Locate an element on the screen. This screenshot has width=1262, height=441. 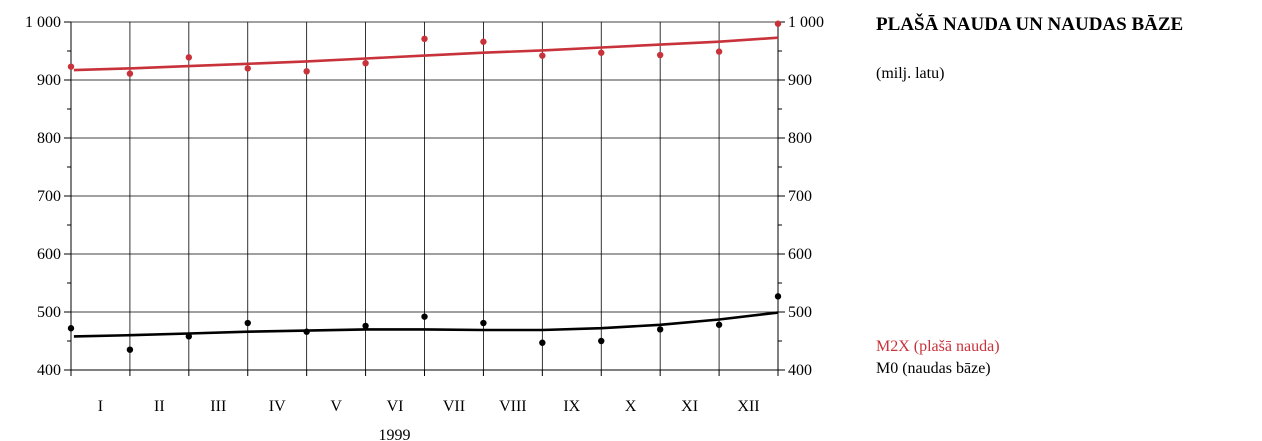
x-tick-label: III is located at coordinates (218, 406).